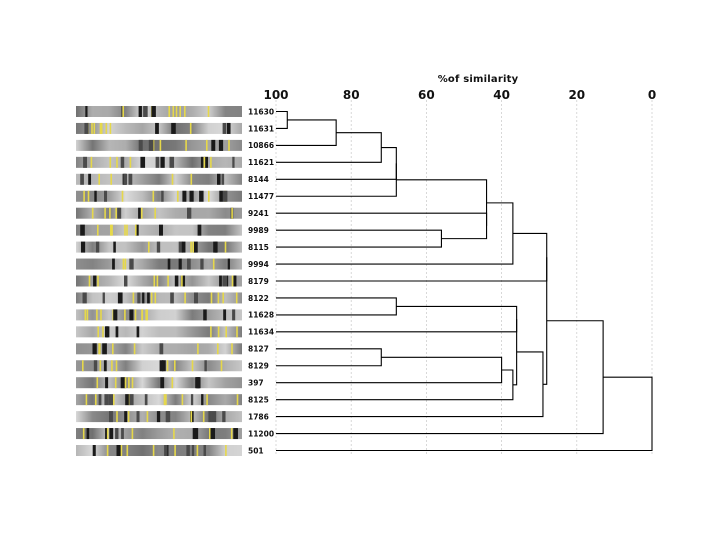 This screenshot has width=720, height=540. What do you see at coordinates (258, 247) in the screenshot?
I see `leaf-label-8115: 8115` at bounding box center [258, 247].